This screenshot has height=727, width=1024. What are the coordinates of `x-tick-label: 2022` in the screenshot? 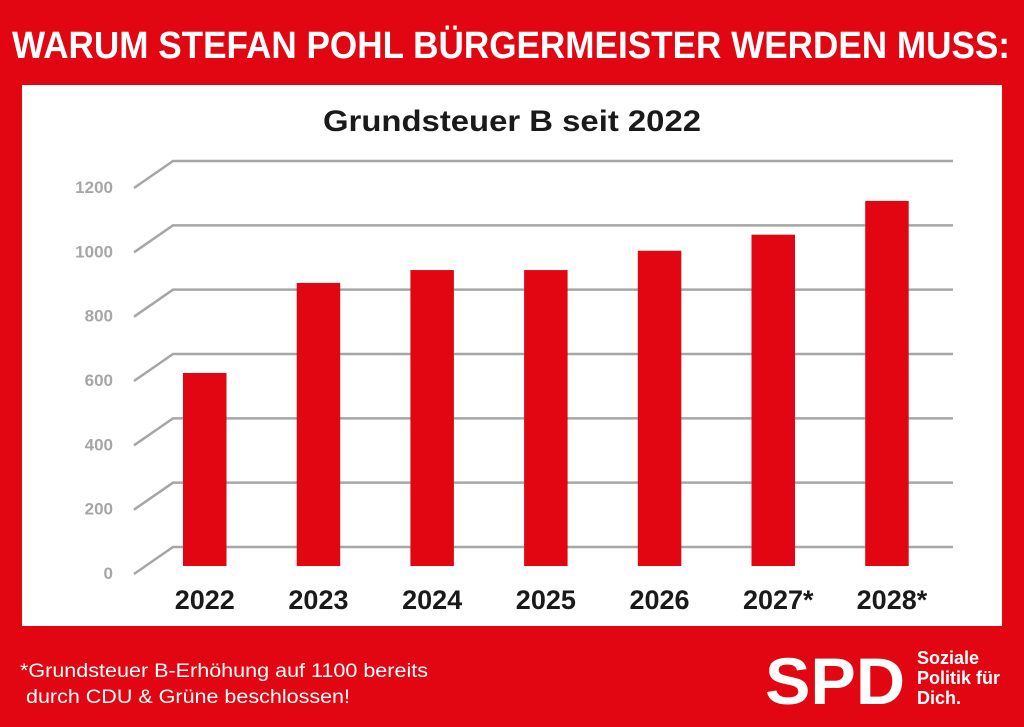 It's located at (205, 600).